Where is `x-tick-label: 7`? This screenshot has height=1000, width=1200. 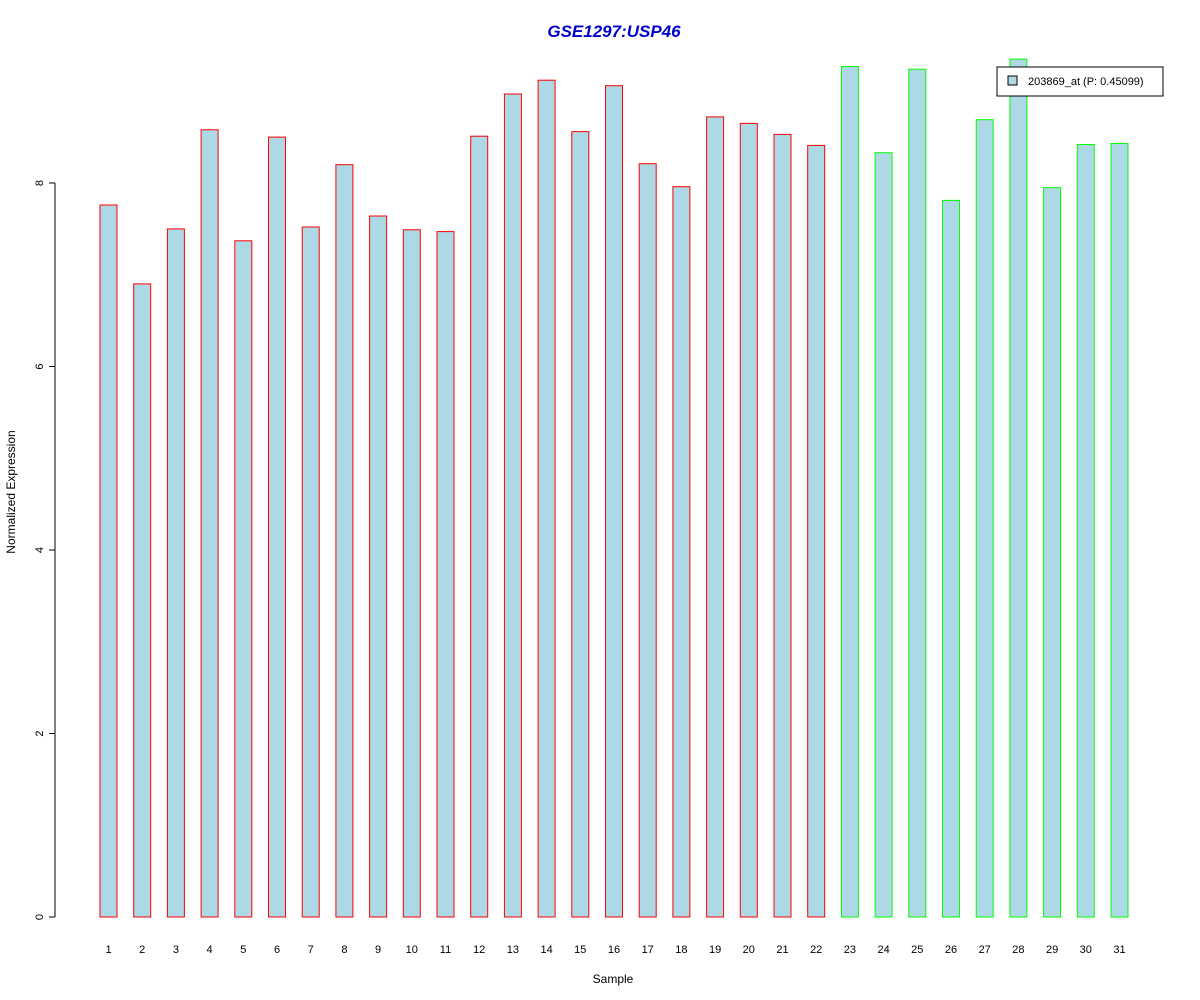 x-tick-label: 7 is located at coordinates (311, 950).